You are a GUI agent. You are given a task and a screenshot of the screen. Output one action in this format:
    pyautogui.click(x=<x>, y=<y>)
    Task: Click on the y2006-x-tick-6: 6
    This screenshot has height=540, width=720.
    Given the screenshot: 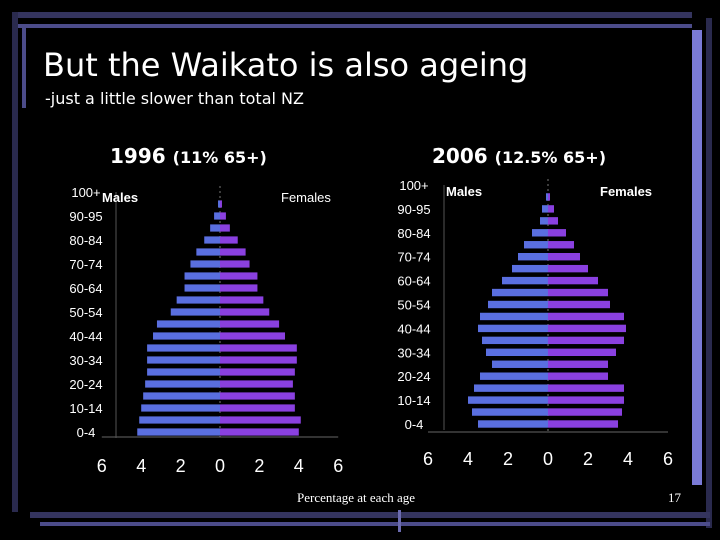 What is the action you would take?
    pyautogui.click(x=668, y=459)
    